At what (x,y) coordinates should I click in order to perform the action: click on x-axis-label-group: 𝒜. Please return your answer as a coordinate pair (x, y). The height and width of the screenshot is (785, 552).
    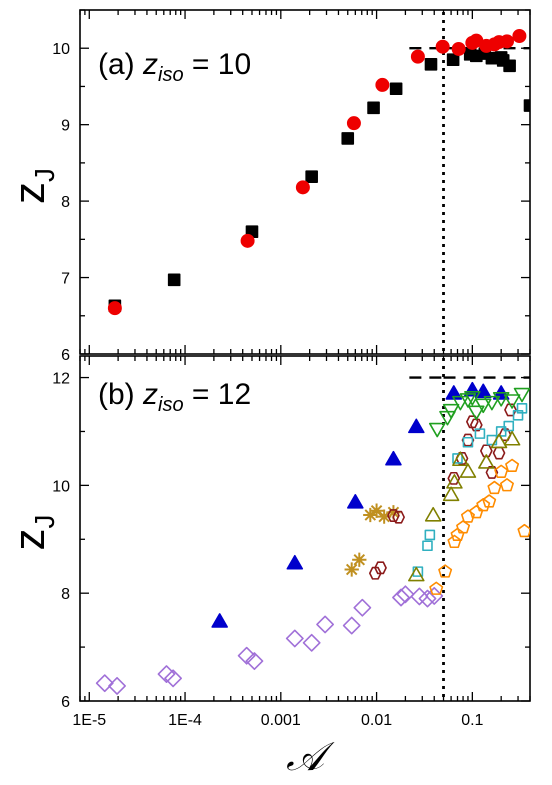
    Looking at the image, I should click on (310, 757).